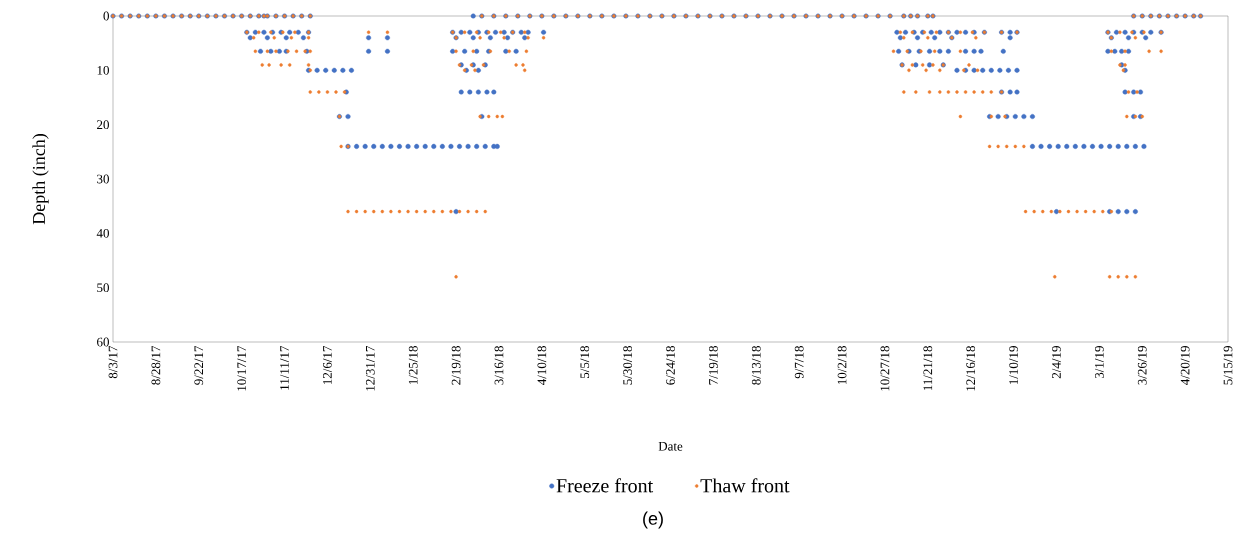 This screenshot has width=1247, height=548. Describe the element at coordinates (103, 125) in the screenshot. I see `y-tick-label: 20` at that location.